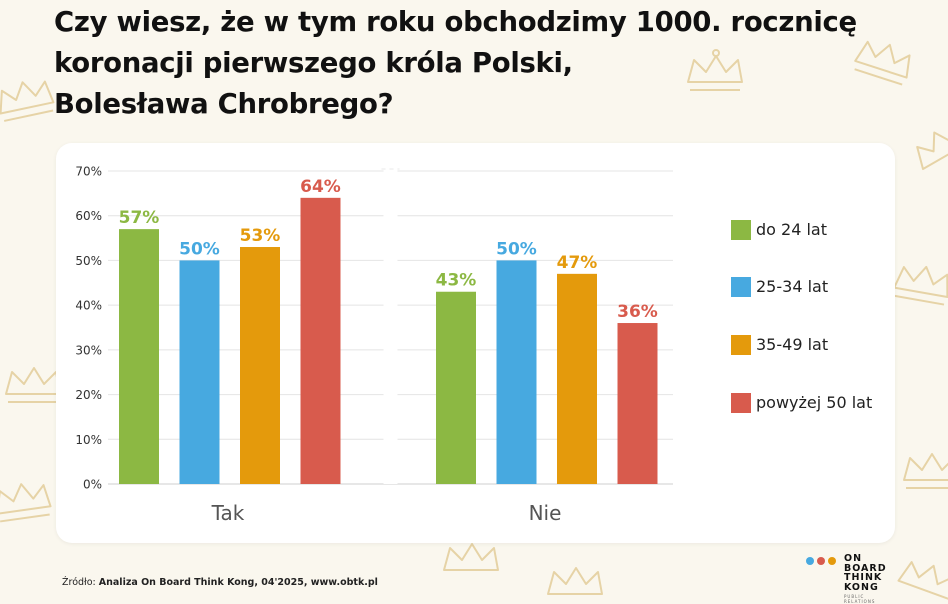 This screenshot has height=604, width=948. What do you see at coordinates (792, 286) in the screenshot?
I see `legend-label: 25-34 lat` at bounding box center [792, 286].